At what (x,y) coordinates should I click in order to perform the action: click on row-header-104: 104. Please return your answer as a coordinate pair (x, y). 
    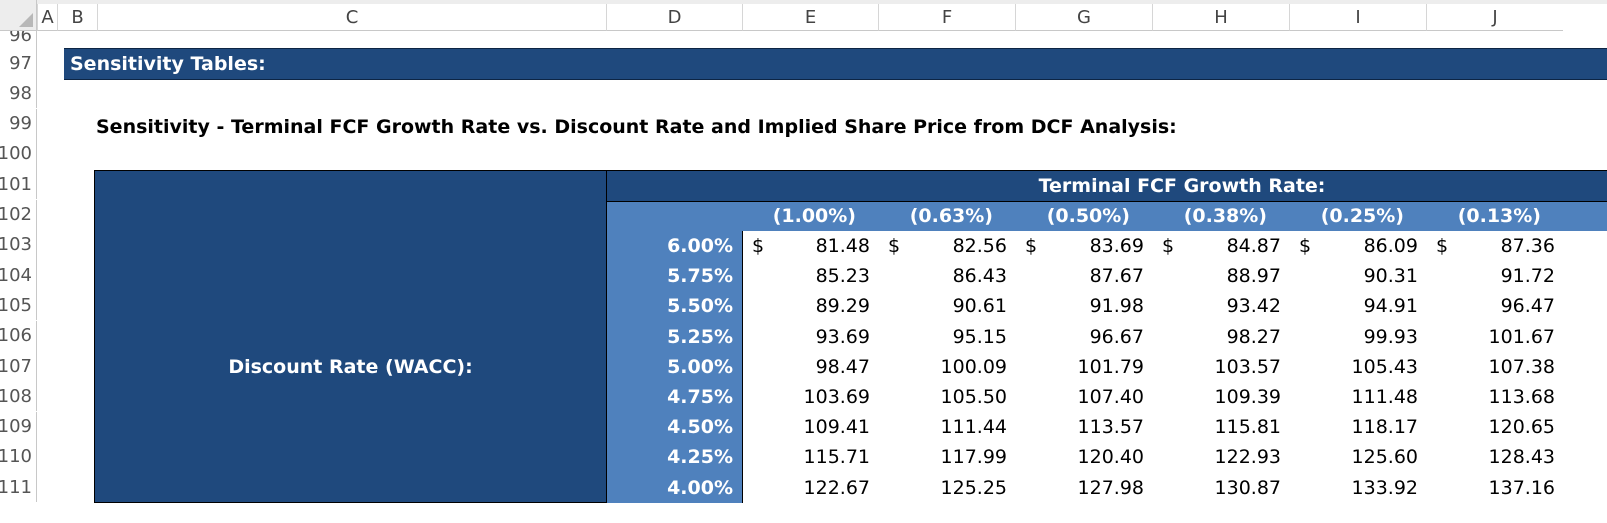
    Looking at the image, I should click on (18, 275).